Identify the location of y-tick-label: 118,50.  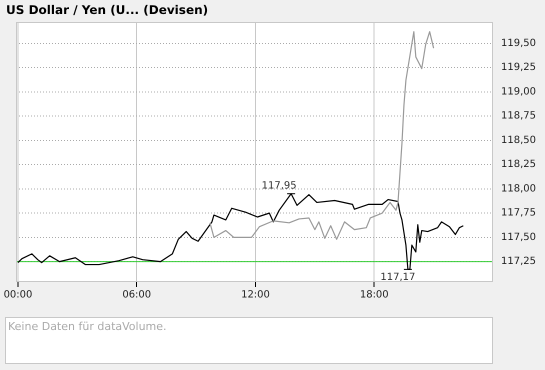
(518, 140).